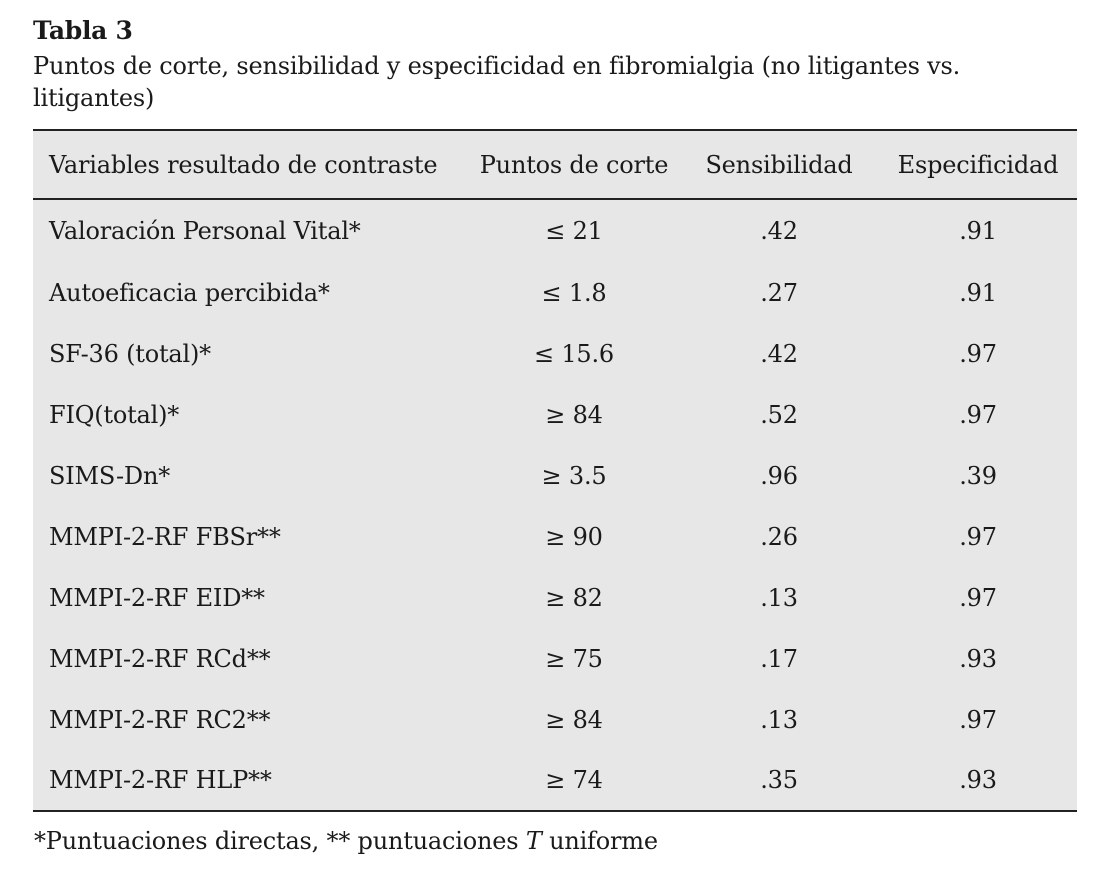  I want to click on cell-variable: SIMS-Dn*, so click(110, 475).